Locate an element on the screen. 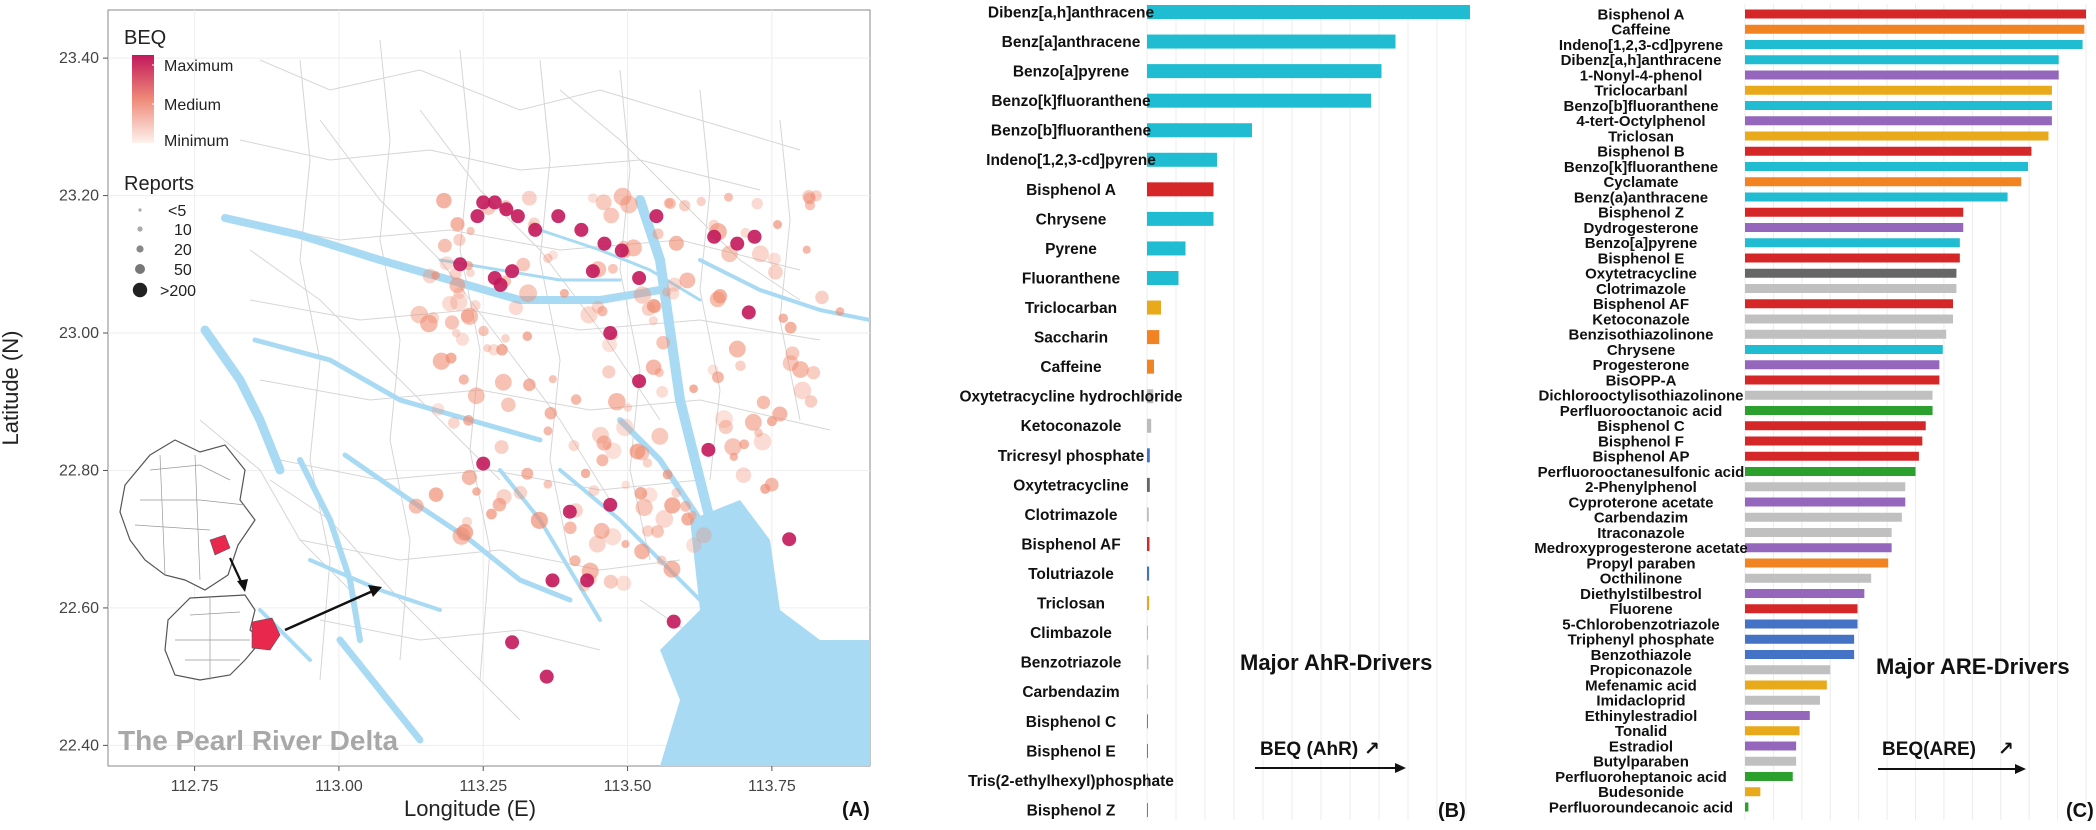 Image resolution: width=2096 pixels, height=830 pixels. bar-label-22: Benzisothiazolinone is located at coordinates (1640, 335).